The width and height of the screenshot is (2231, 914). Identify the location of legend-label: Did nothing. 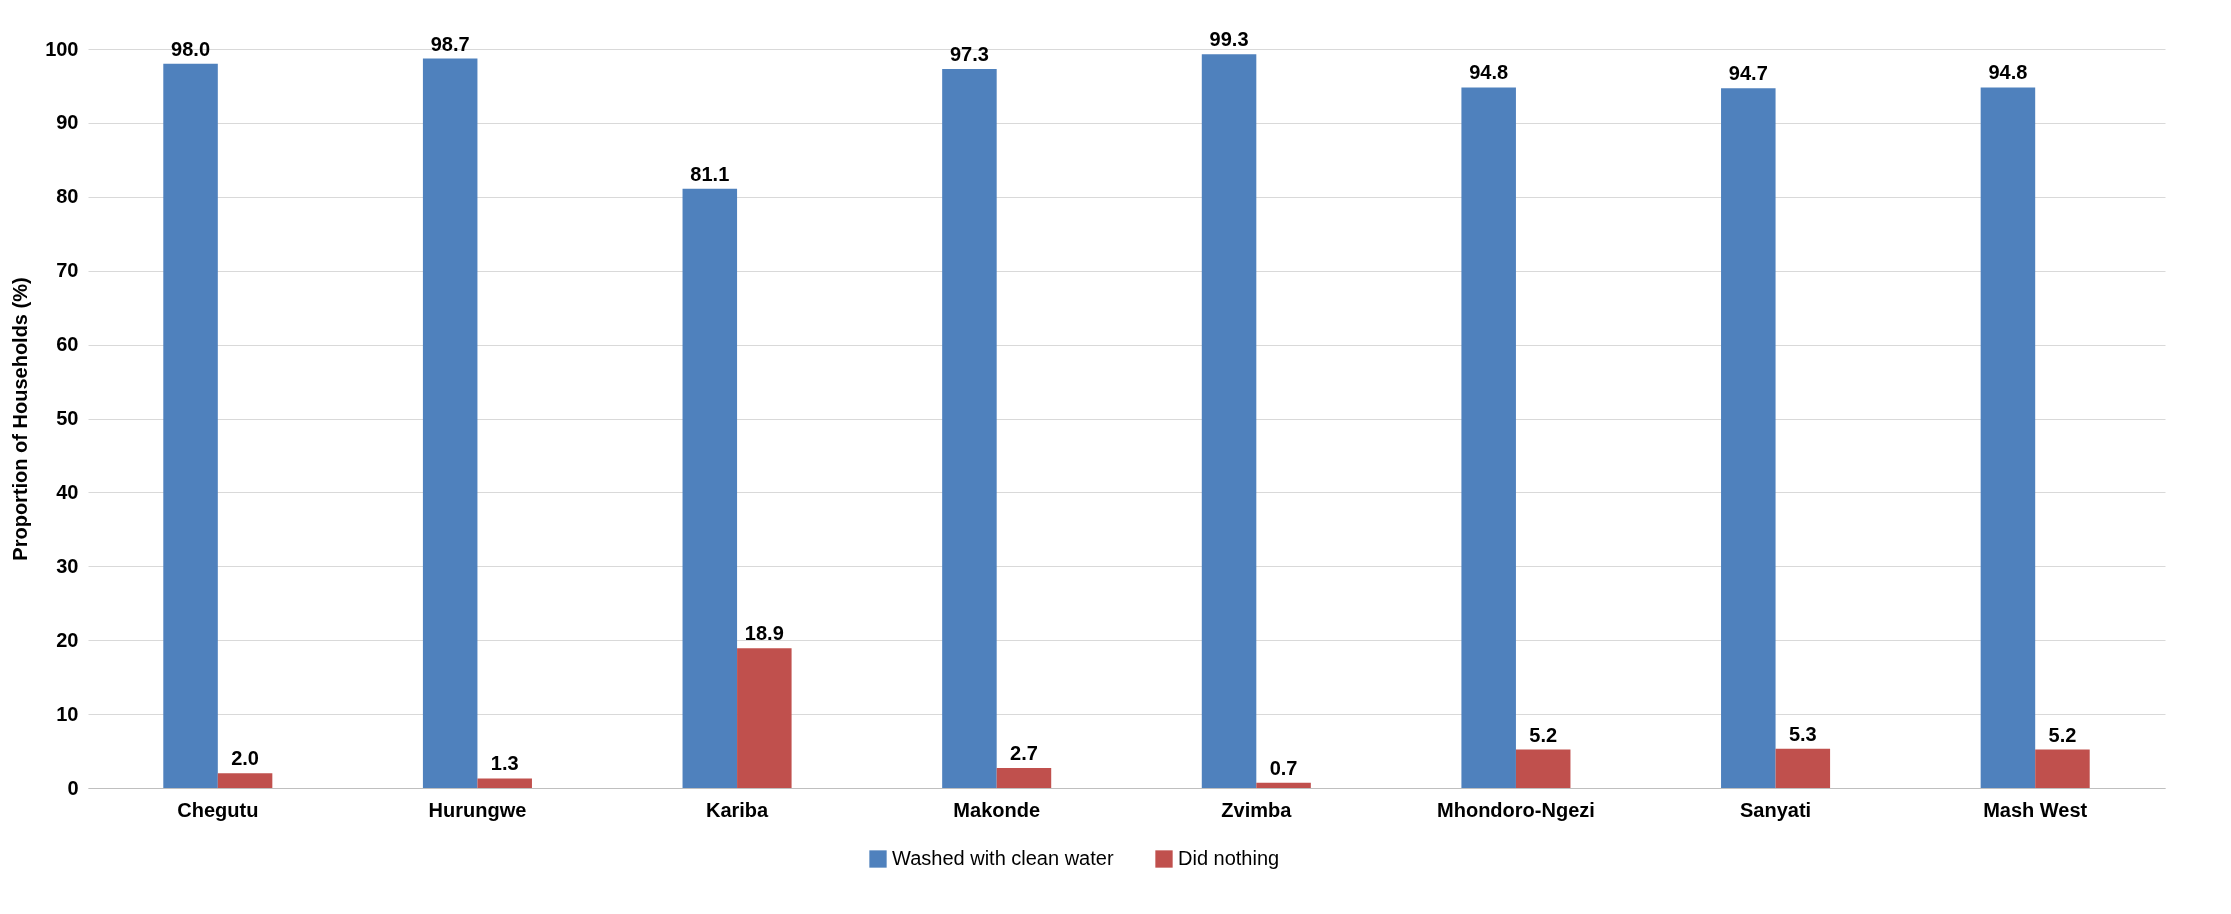
(1229, 858).